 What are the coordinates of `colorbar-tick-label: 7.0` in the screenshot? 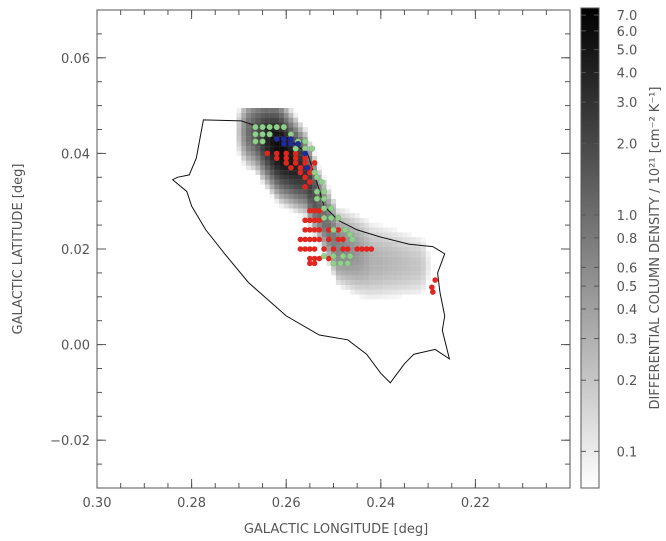 It's located at (627, 16).